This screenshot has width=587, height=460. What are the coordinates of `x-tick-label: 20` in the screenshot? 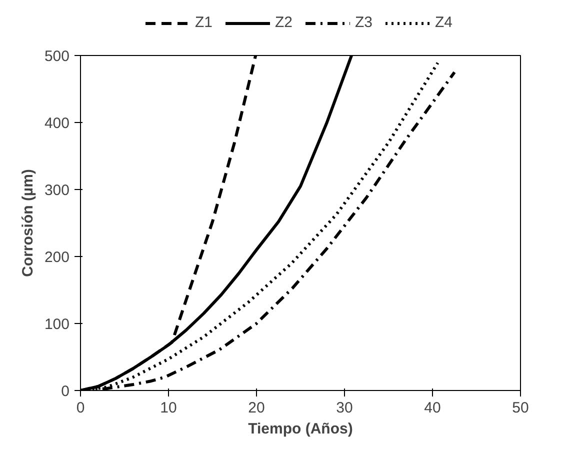 It's located at (256, 408).